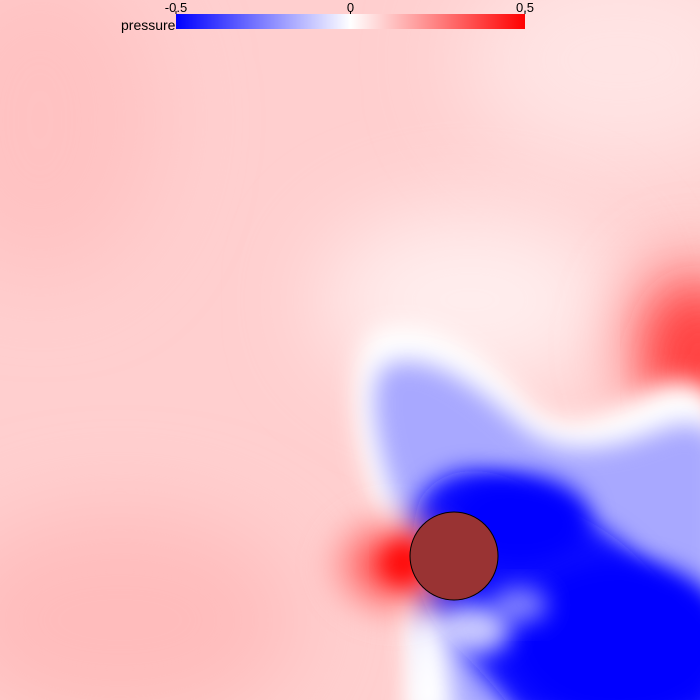  I want to click on colorbar-ticks, so click(350, 12).